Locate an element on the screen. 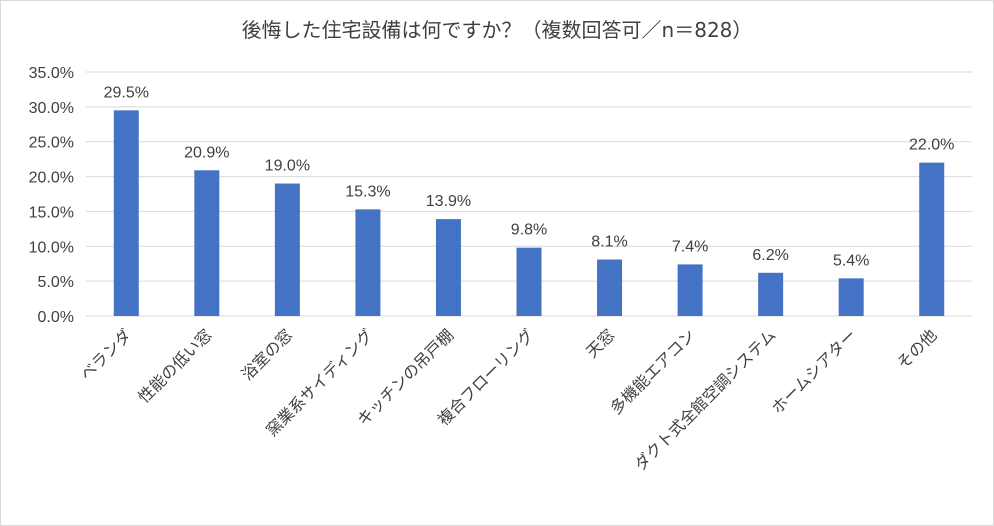 This screenshot has height=526, width=994. category-label: ダクト式全館空調システム is located at coordinates (705, 399).